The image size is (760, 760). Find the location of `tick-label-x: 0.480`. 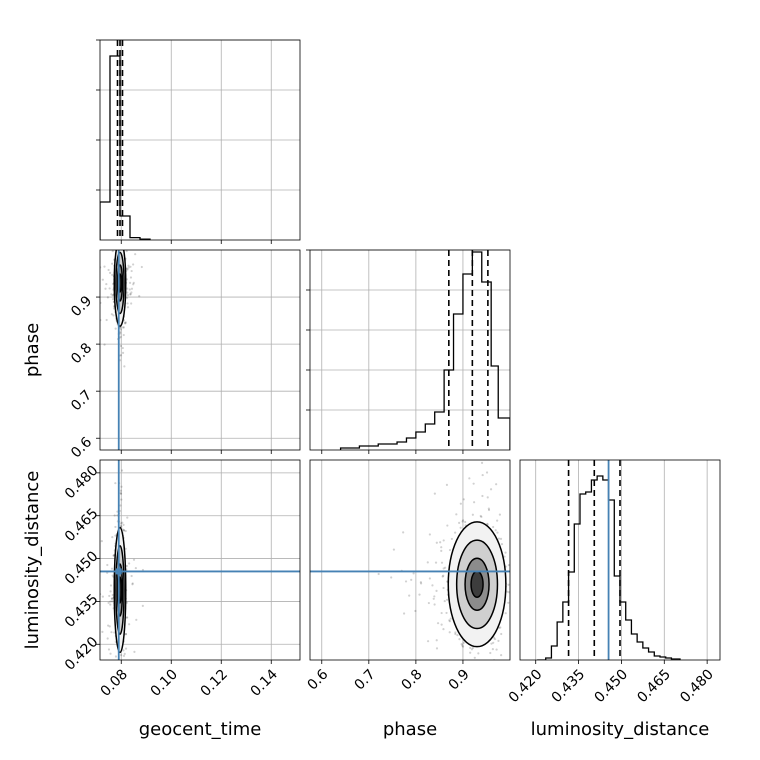

tick-label-x: 0.480 is located at coordinates (697, 686).